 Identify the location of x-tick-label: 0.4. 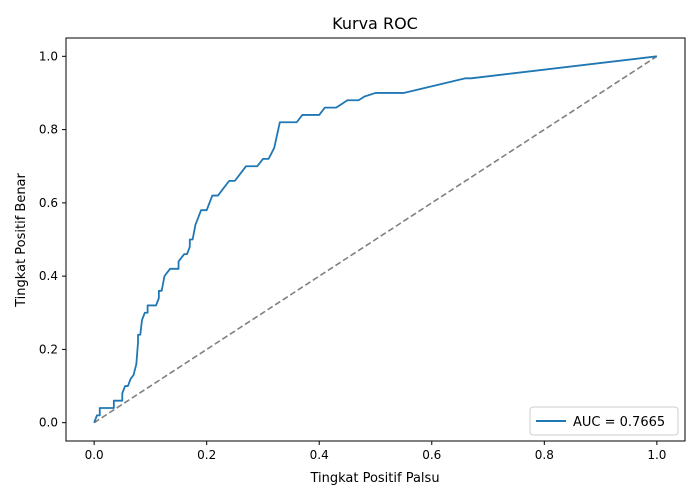
(319, 455).